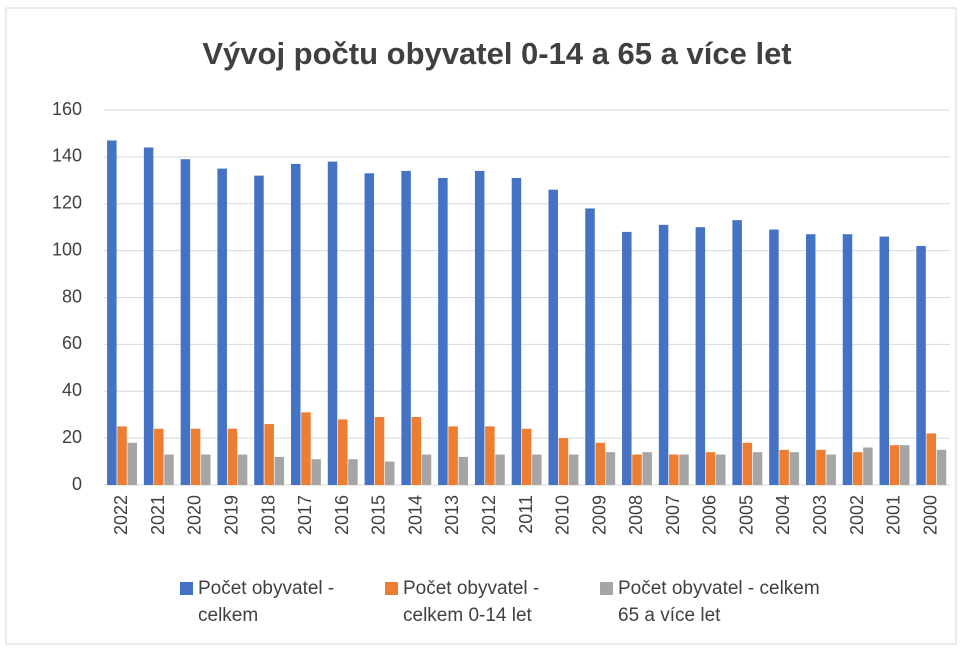 This screenshot has width=962, height=648. Describe the element at coordinates (783, 515) in the screenshot. I see `x-tick-label: 2004` at that location.